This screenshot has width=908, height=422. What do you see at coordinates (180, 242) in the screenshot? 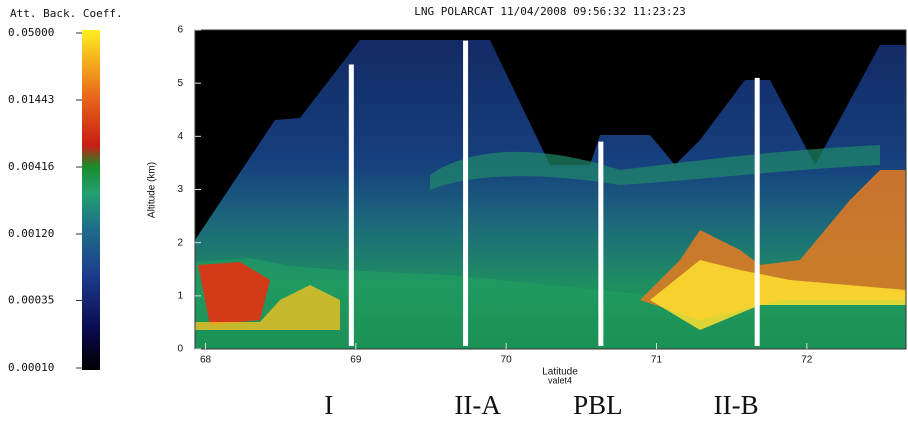
I see `y-tick-label: 2` at bounding box center [180, 242].